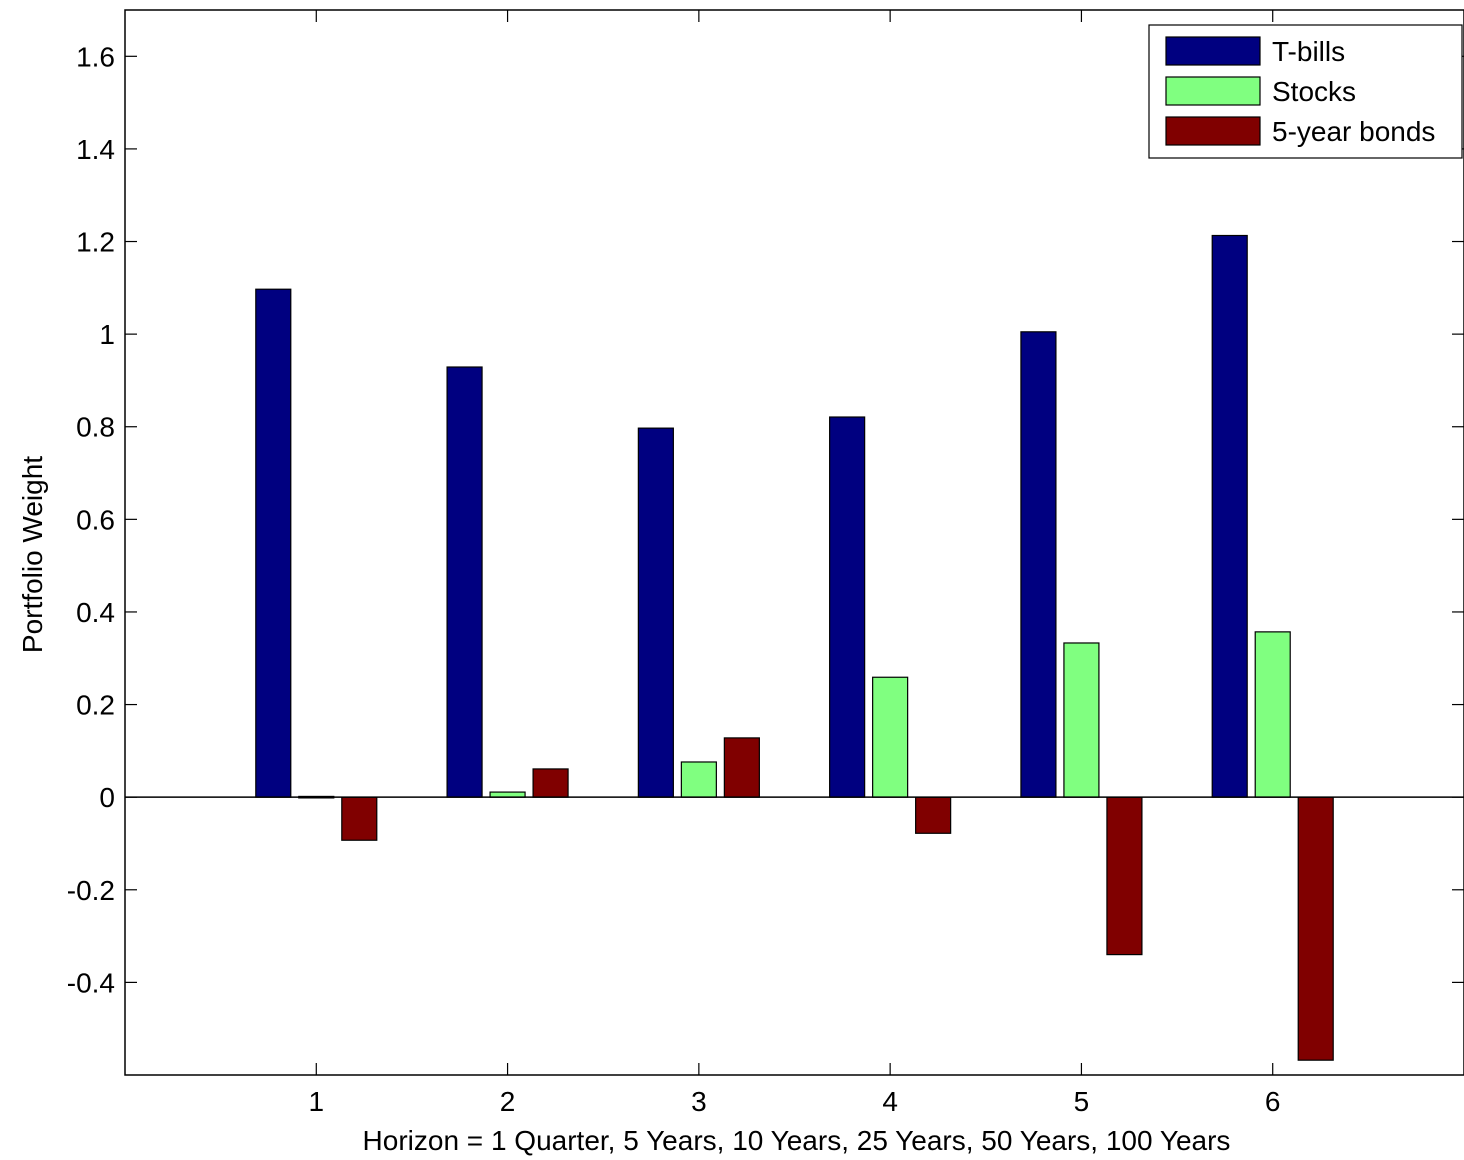 The width and height of the screenshot is (1464, 1160). What do you see at coordinates (95, 427) in the screenshot?
I see `y-tick-label: 0.8` at bounding box center [95, 427].